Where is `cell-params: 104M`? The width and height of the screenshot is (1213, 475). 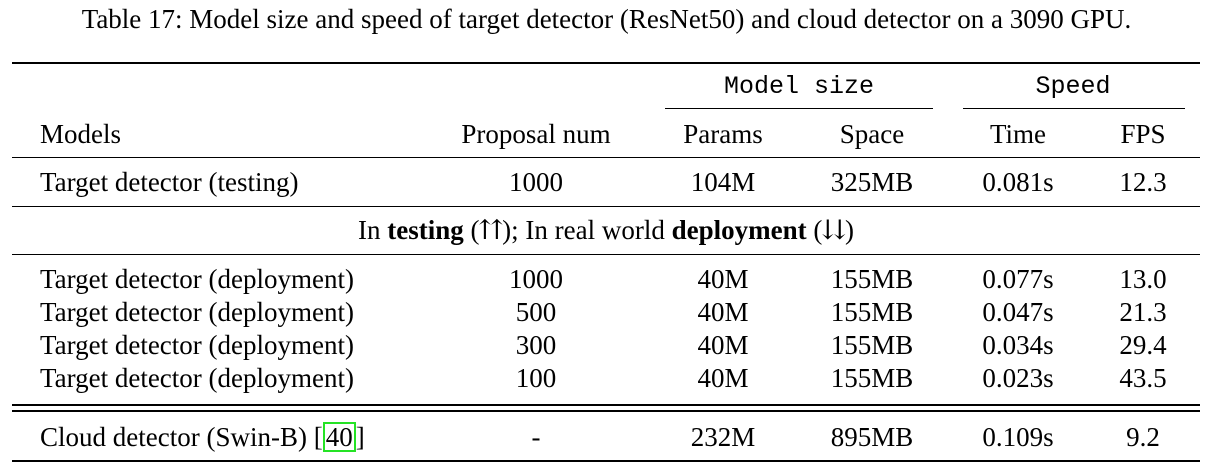
cell-params: 104M is located at coordinates (723, 182).